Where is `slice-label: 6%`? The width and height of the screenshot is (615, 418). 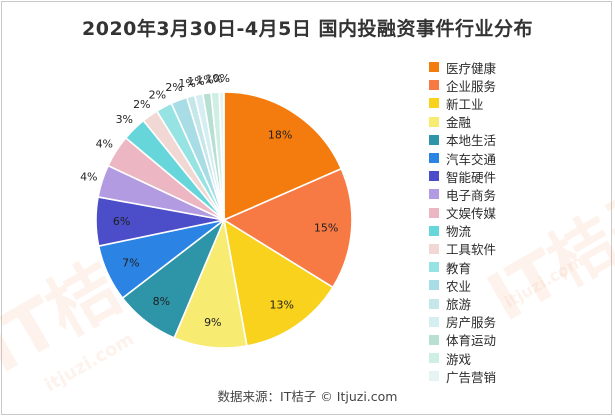 slice-label: 6% is located at coordinates (121, 221).